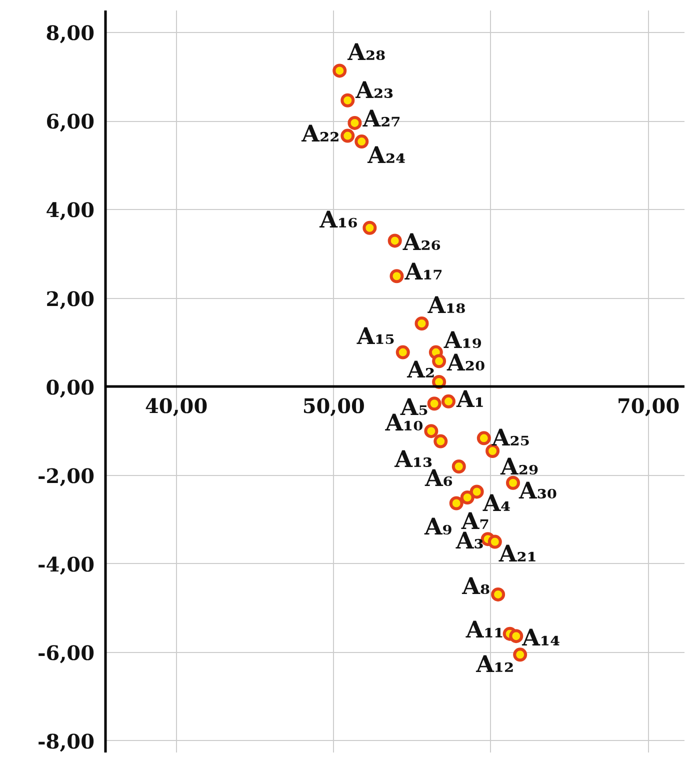  What do you see at coordinates (423, 272) in the screenshot?
I see `annotation: A₁₇` at bounding box center [423, 272].